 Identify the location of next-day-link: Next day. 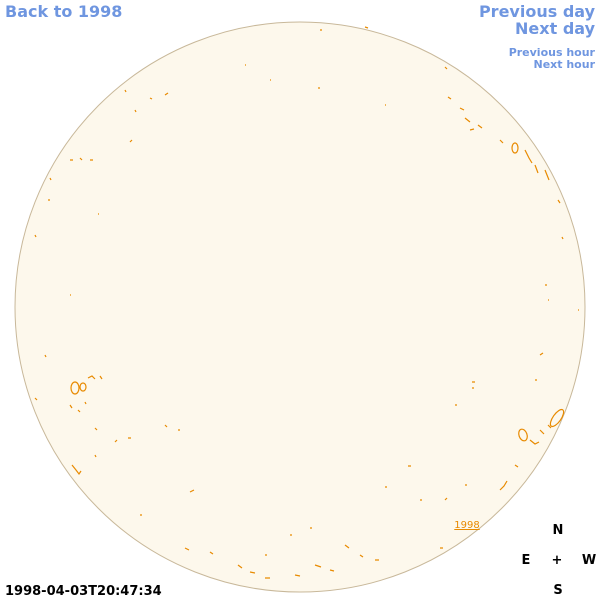
(555, 28).